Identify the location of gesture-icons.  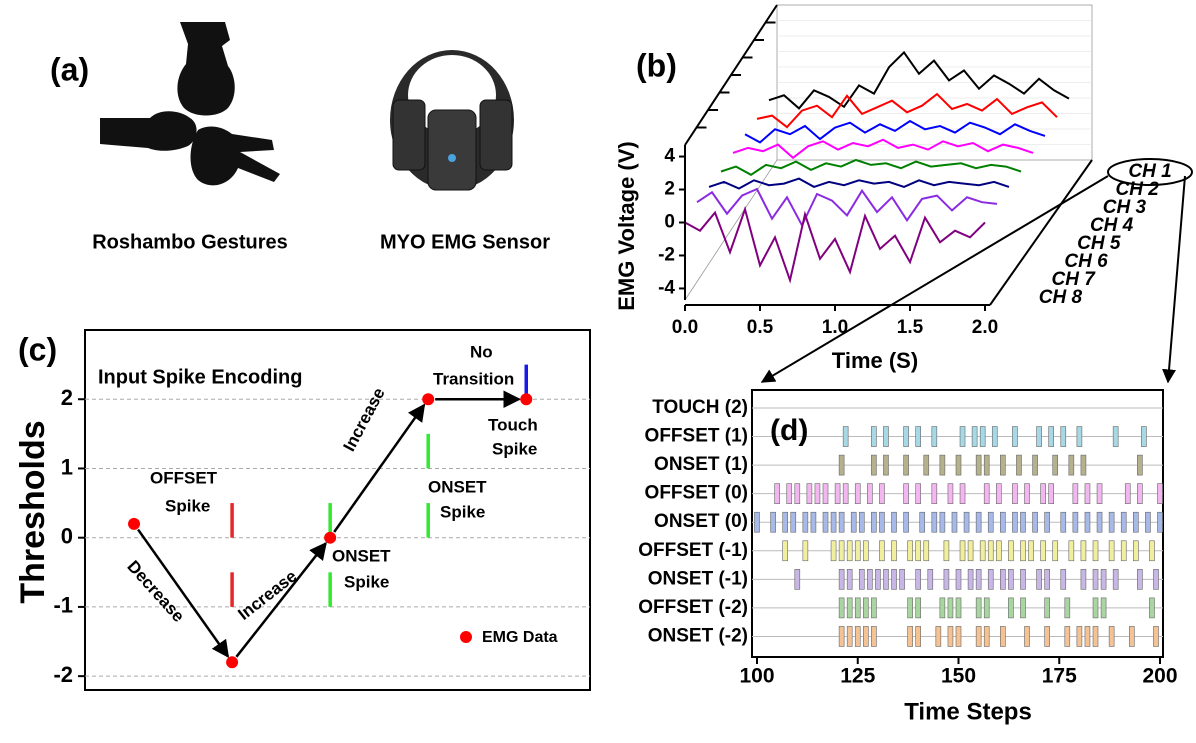
(190, 104).